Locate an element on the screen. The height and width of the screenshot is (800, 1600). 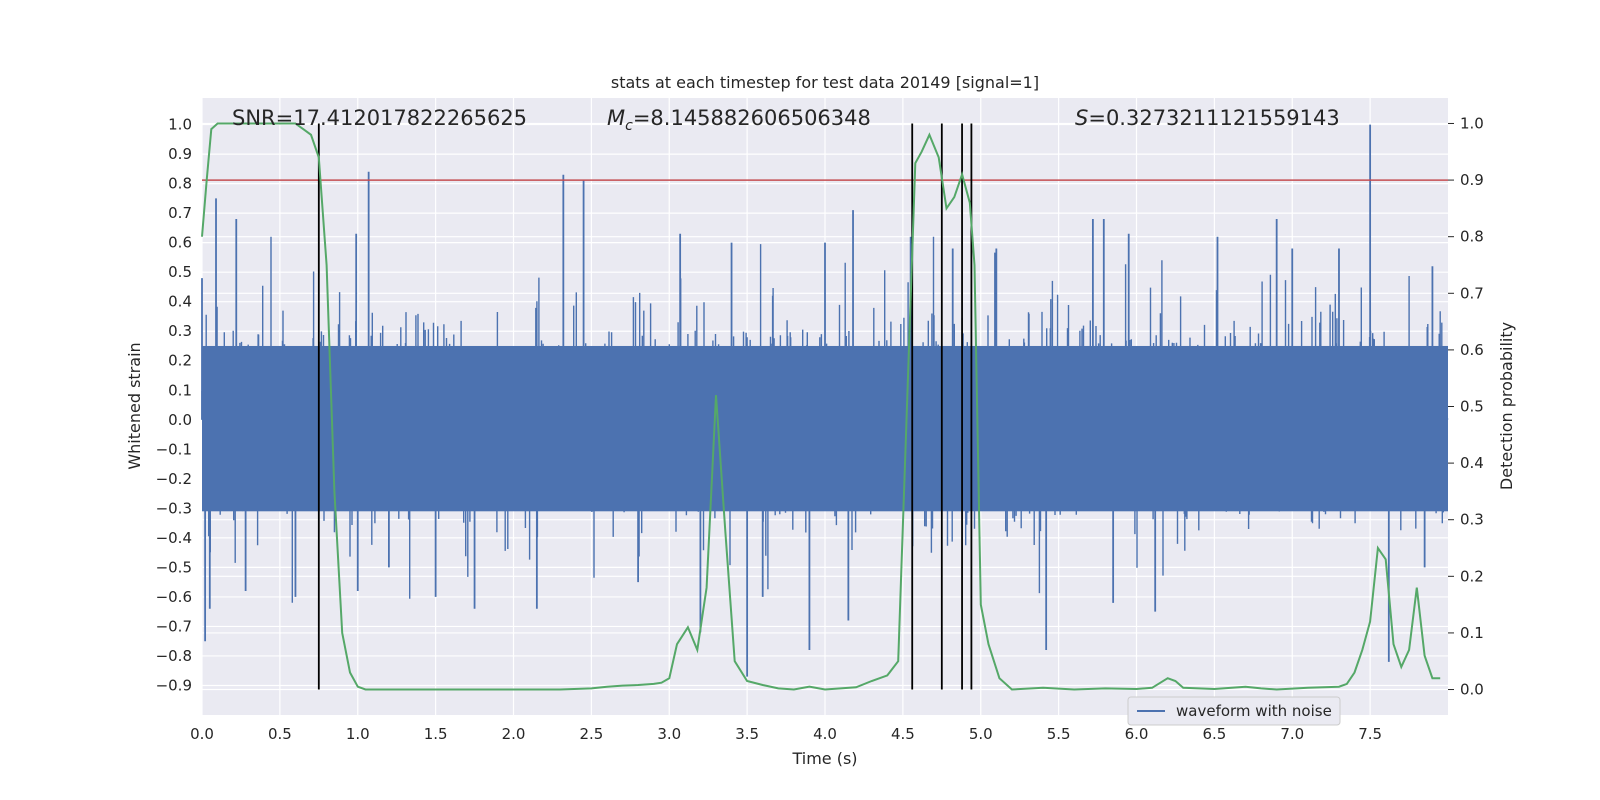
left-tick-label: 0.1 is located at coordinates (180, 390).